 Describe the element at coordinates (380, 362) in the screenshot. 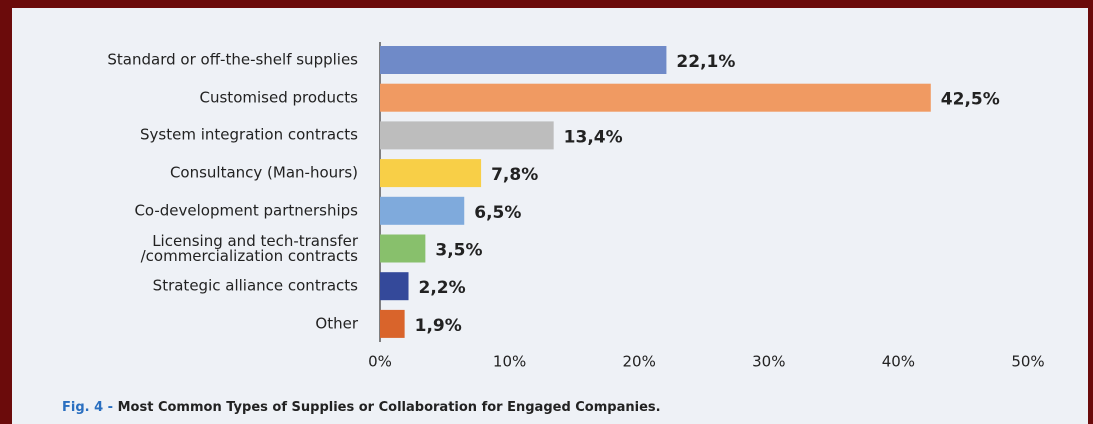

I see `x-tick-label: 0%` at that location.